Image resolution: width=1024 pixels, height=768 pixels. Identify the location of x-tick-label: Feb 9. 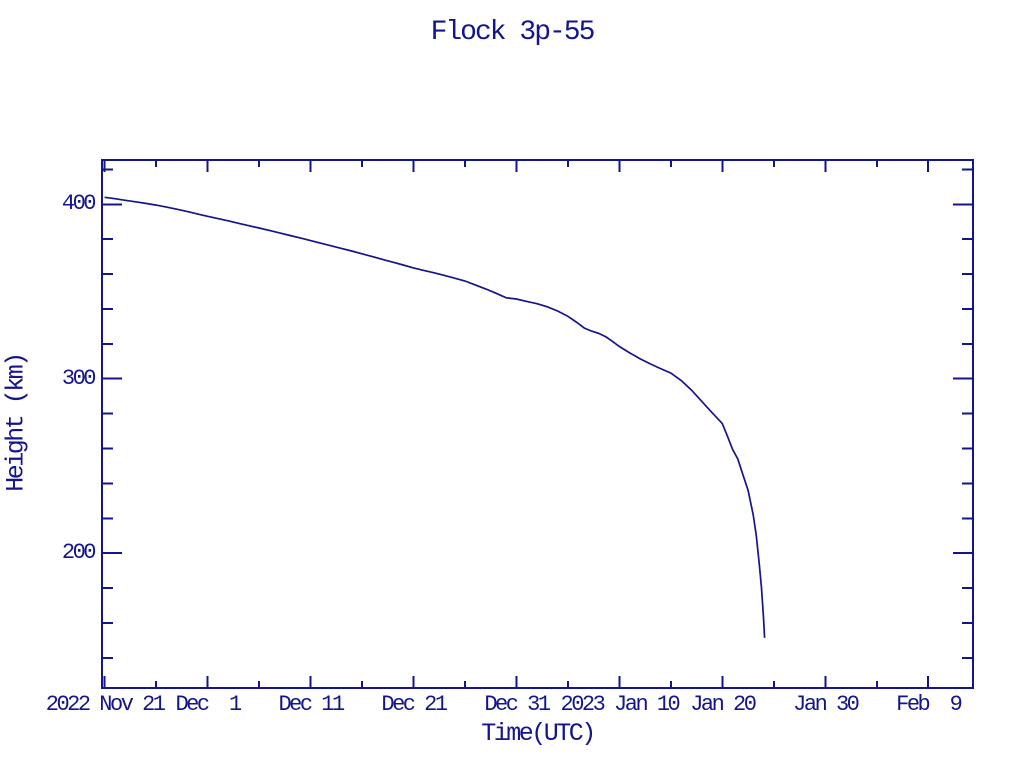
(929, 704).